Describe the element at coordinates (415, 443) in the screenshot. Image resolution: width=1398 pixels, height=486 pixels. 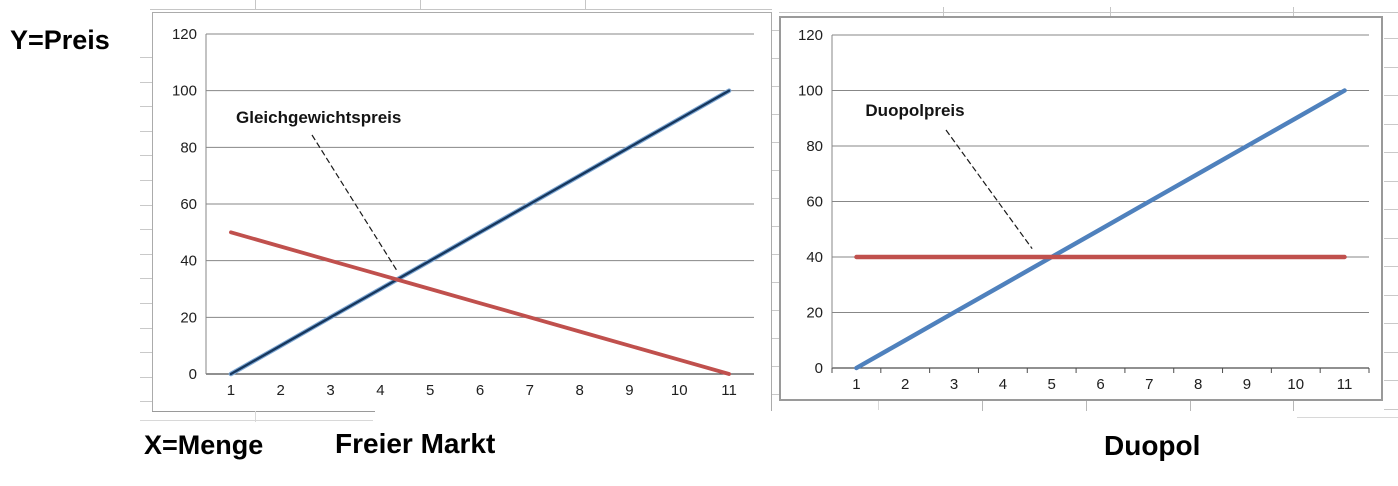
I see `caption-freier-markt: Freier Markt` at that location.